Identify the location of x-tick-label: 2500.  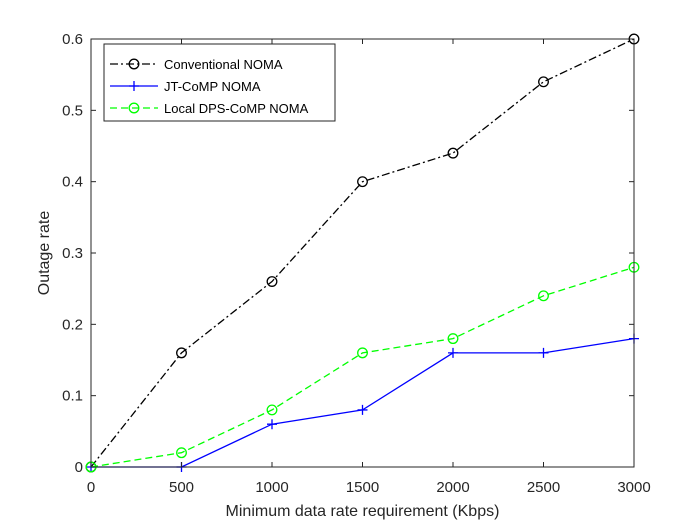
(543, 487).